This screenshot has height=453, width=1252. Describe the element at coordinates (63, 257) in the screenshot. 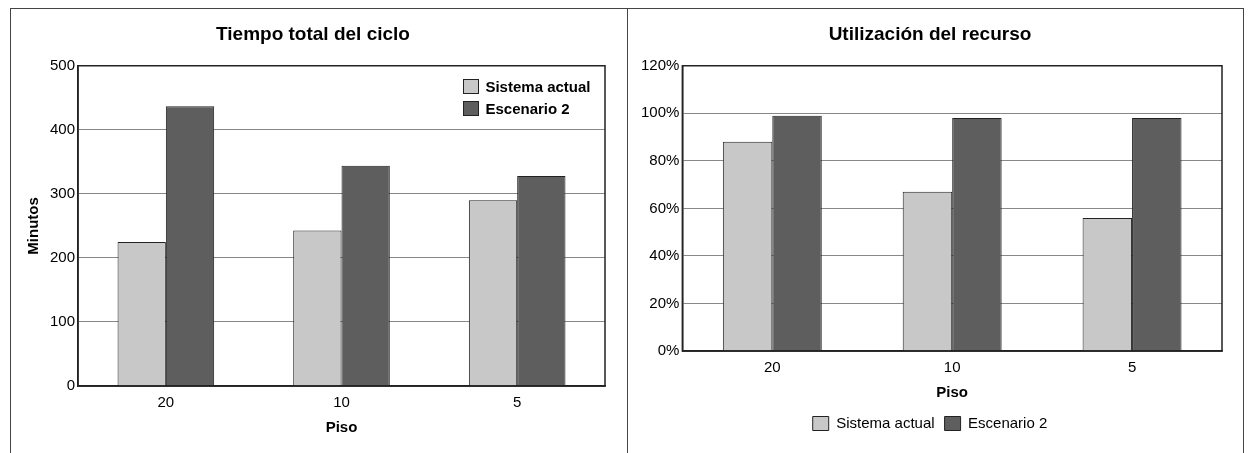

I see `y-tick-label: 200` at that location.